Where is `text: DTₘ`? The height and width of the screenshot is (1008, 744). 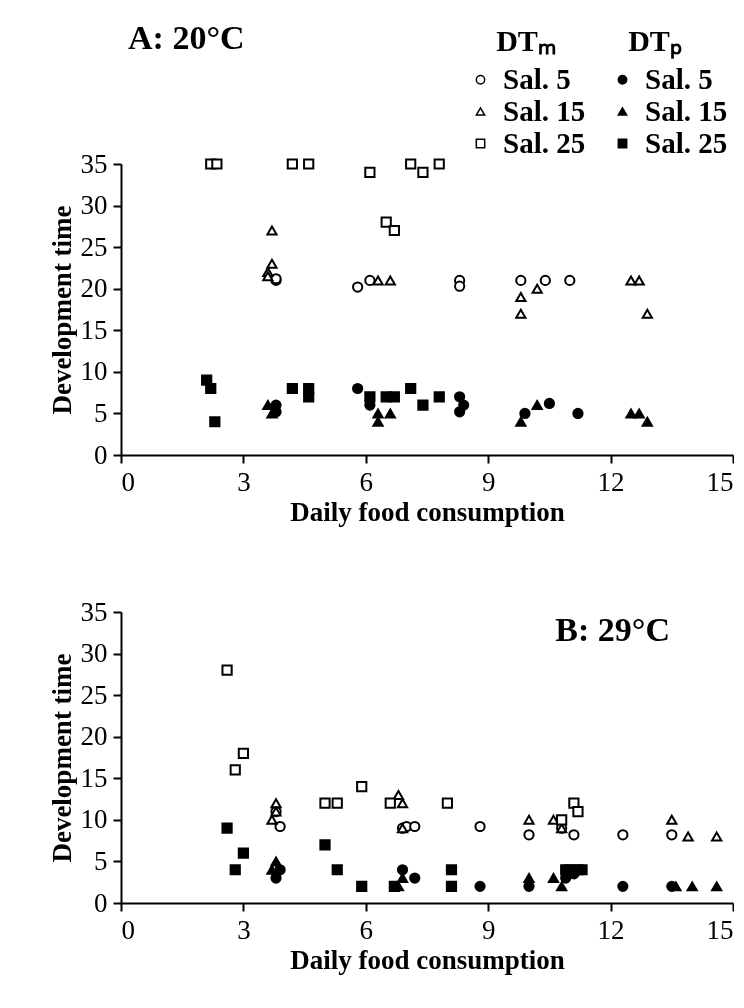
text: DTₘ is located at coordinates (526, 40).